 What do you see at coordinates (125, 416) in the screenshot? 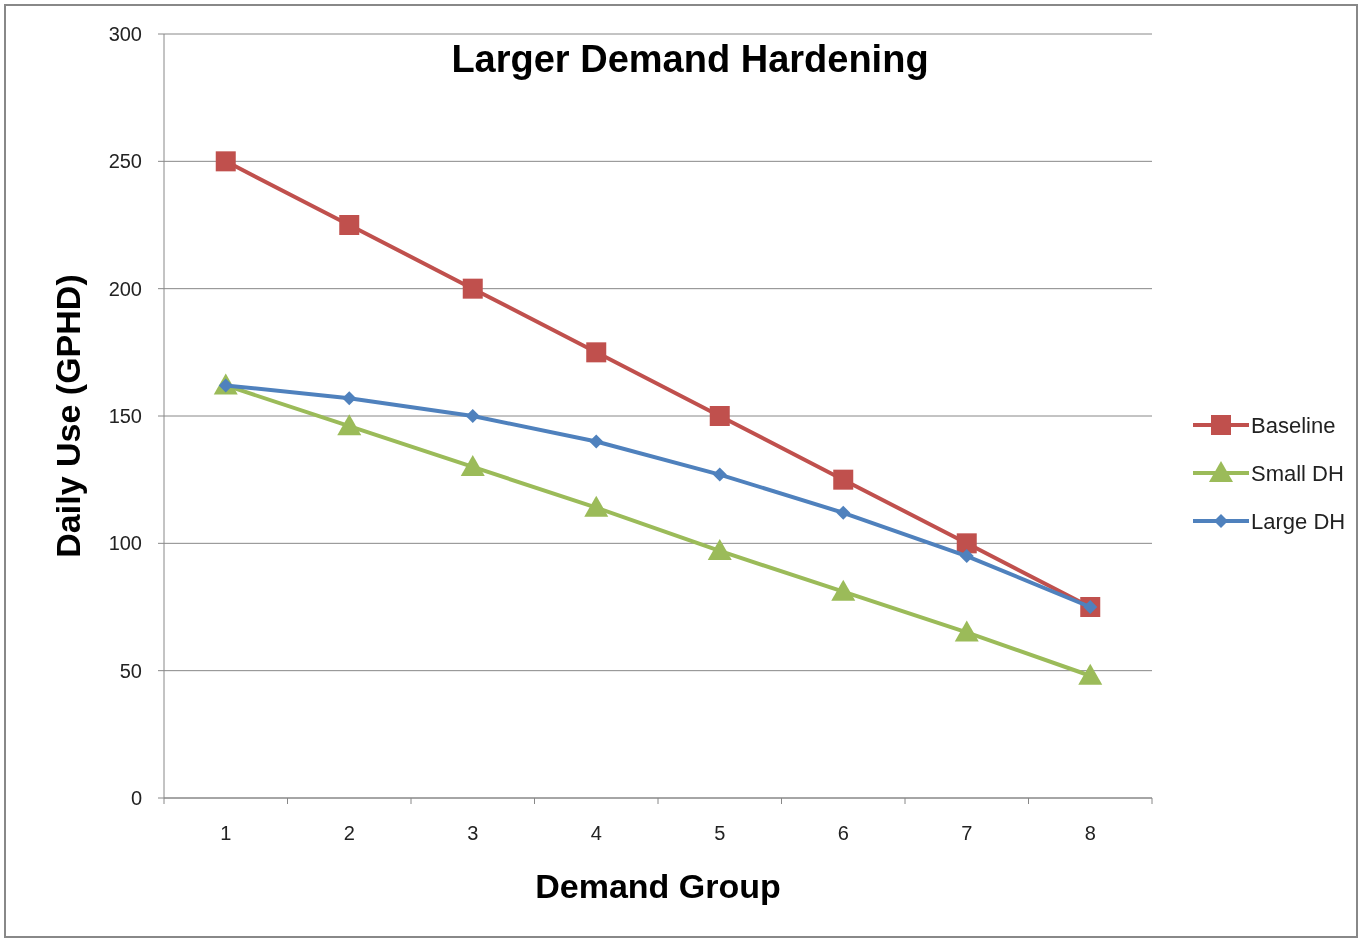
I see `y-tick-label: 150` at bounding box center [125, 416].